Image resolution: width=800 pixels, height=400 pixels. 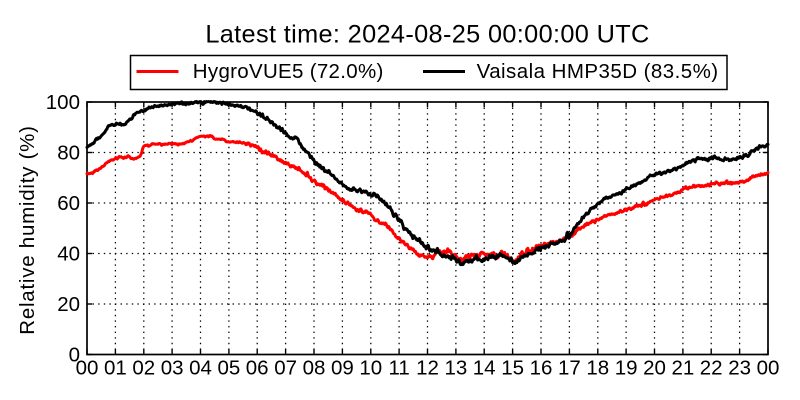 I want to click on svg-text: 03, so click(x=172, y=368).